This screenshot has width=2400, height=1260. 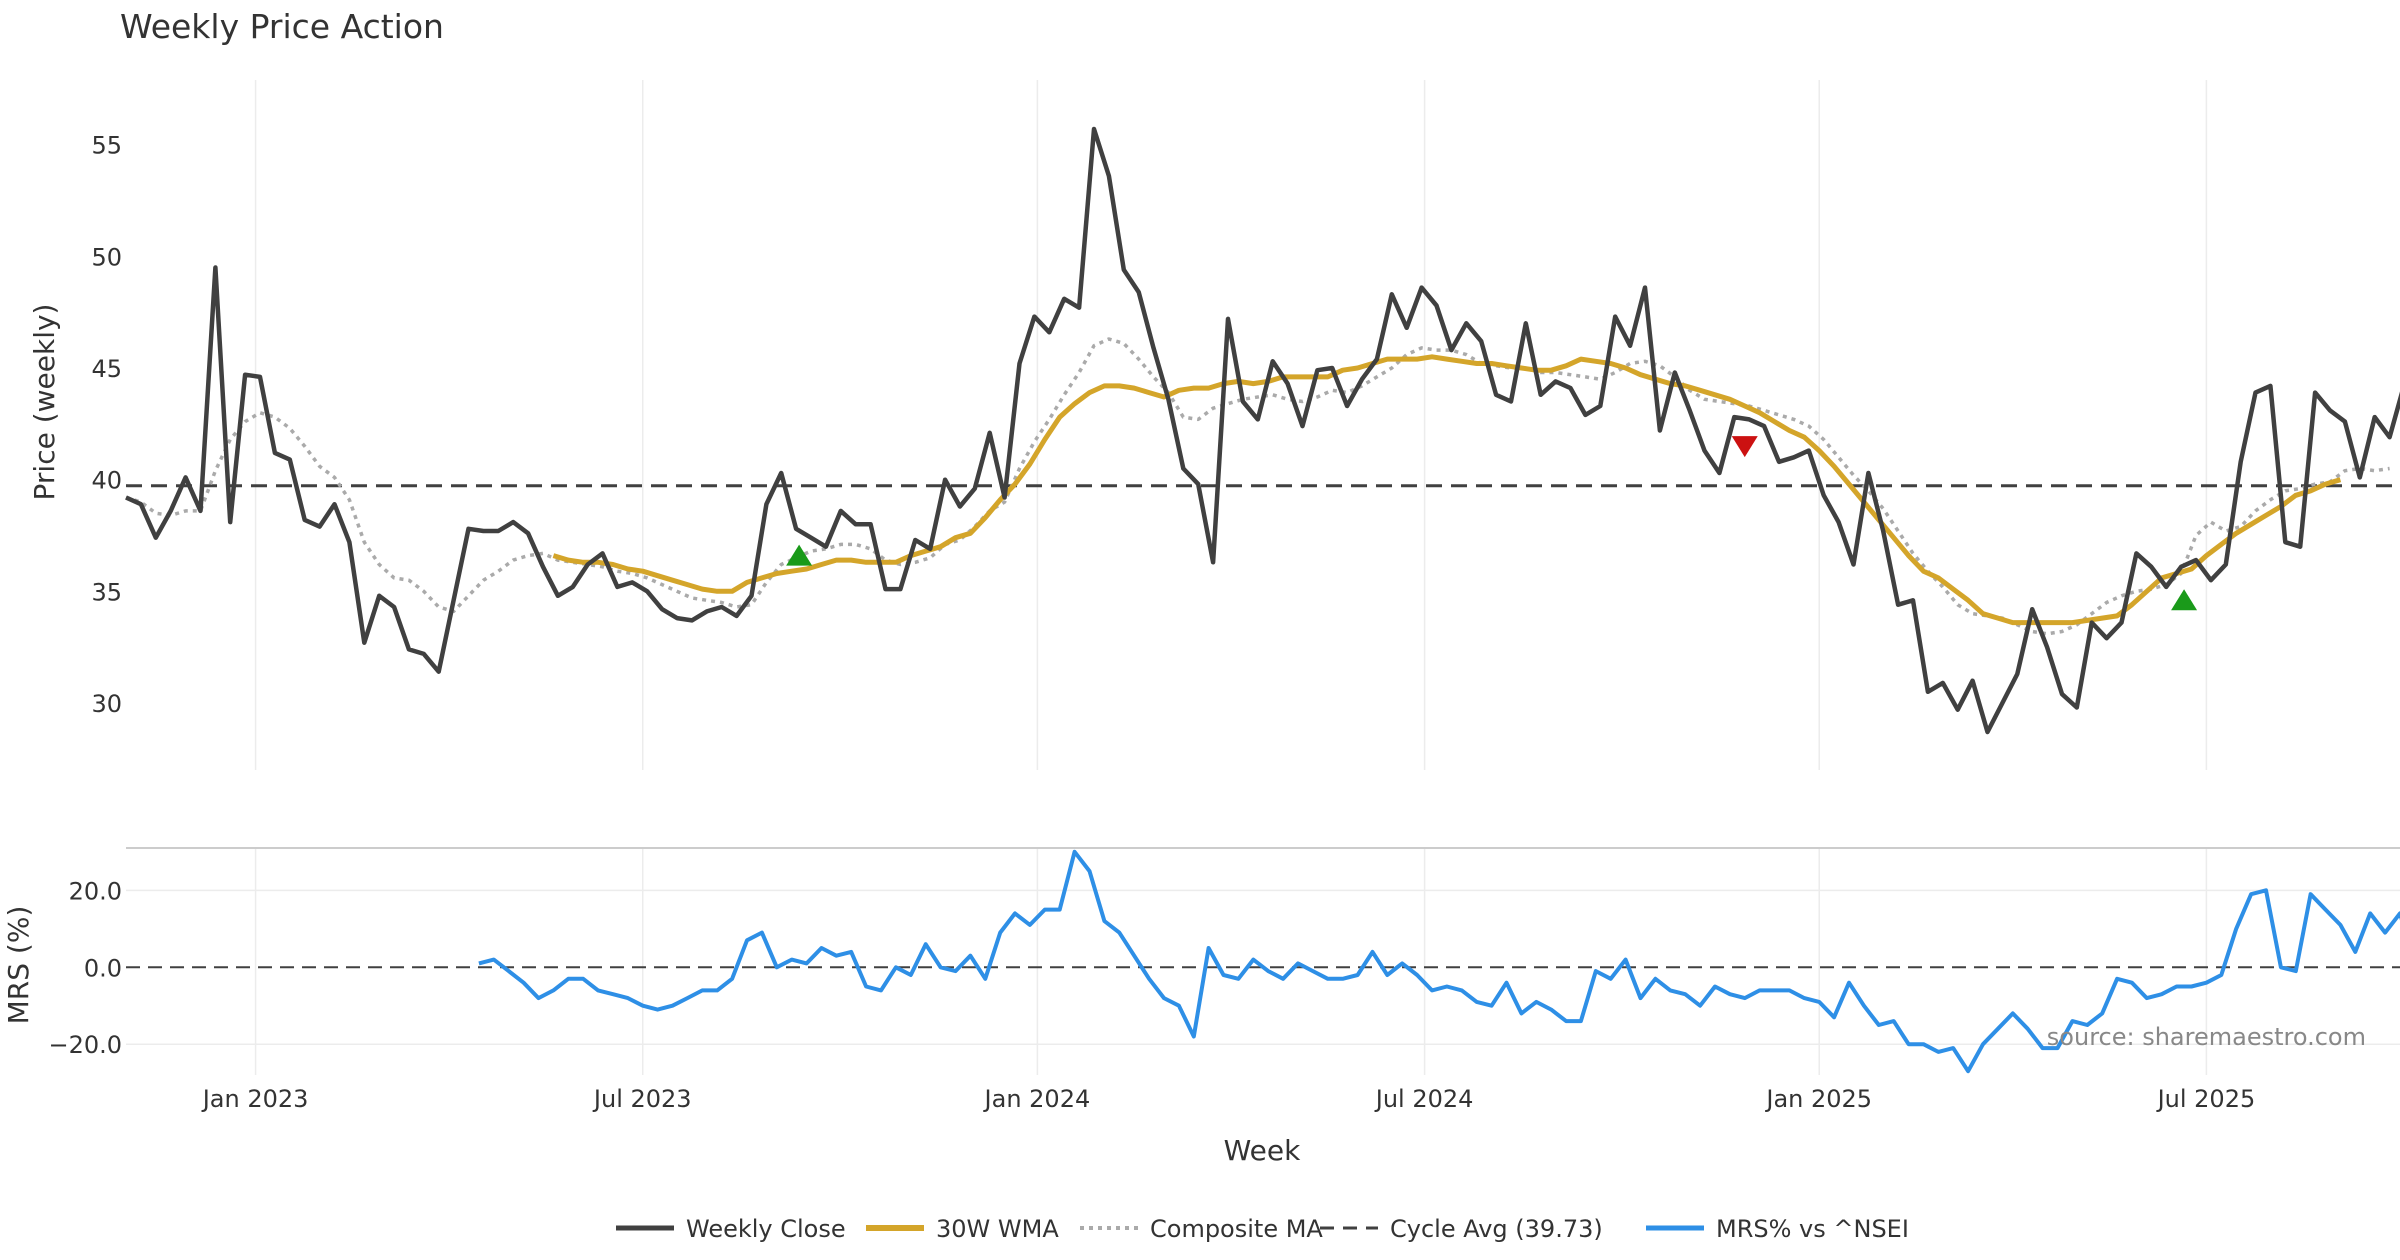 I want to click on x-axis-label: Week, so click(x=1262, y=1150).